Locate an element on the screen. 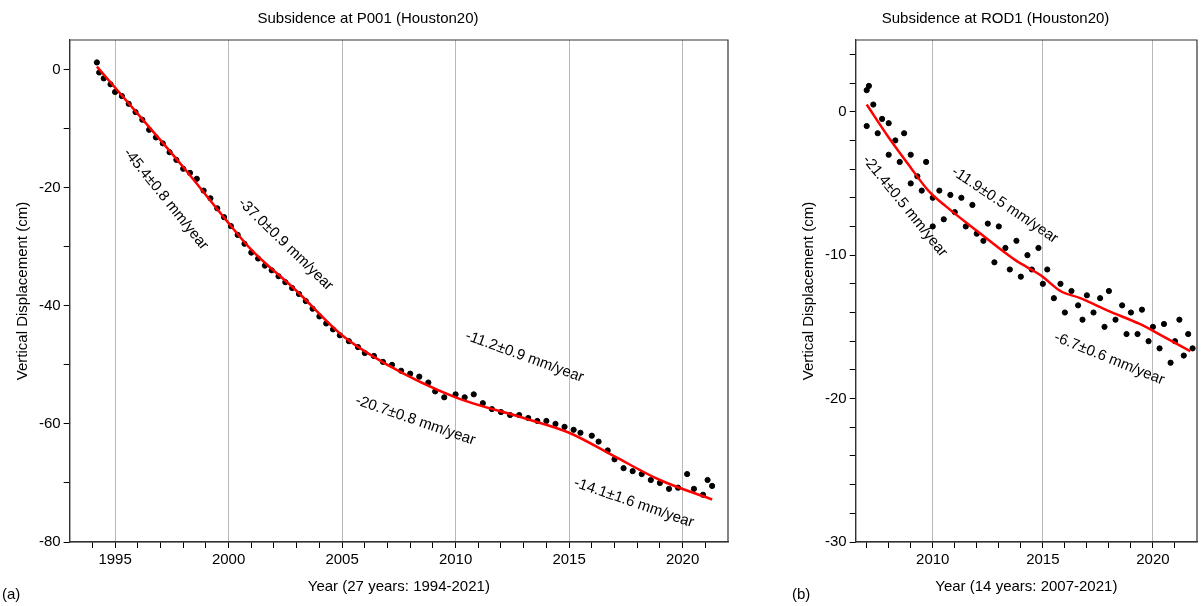  text: (a) is located at coordinates (11, 593).